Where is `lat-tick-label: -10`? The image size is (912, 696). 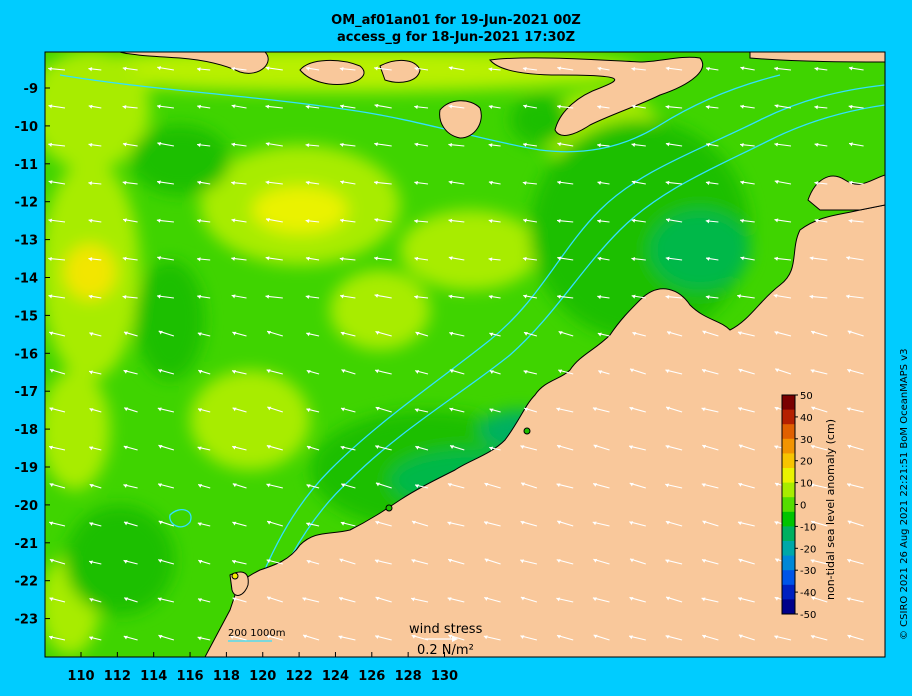 lat-tick-label: -10 is located at coordinates (27, 127).